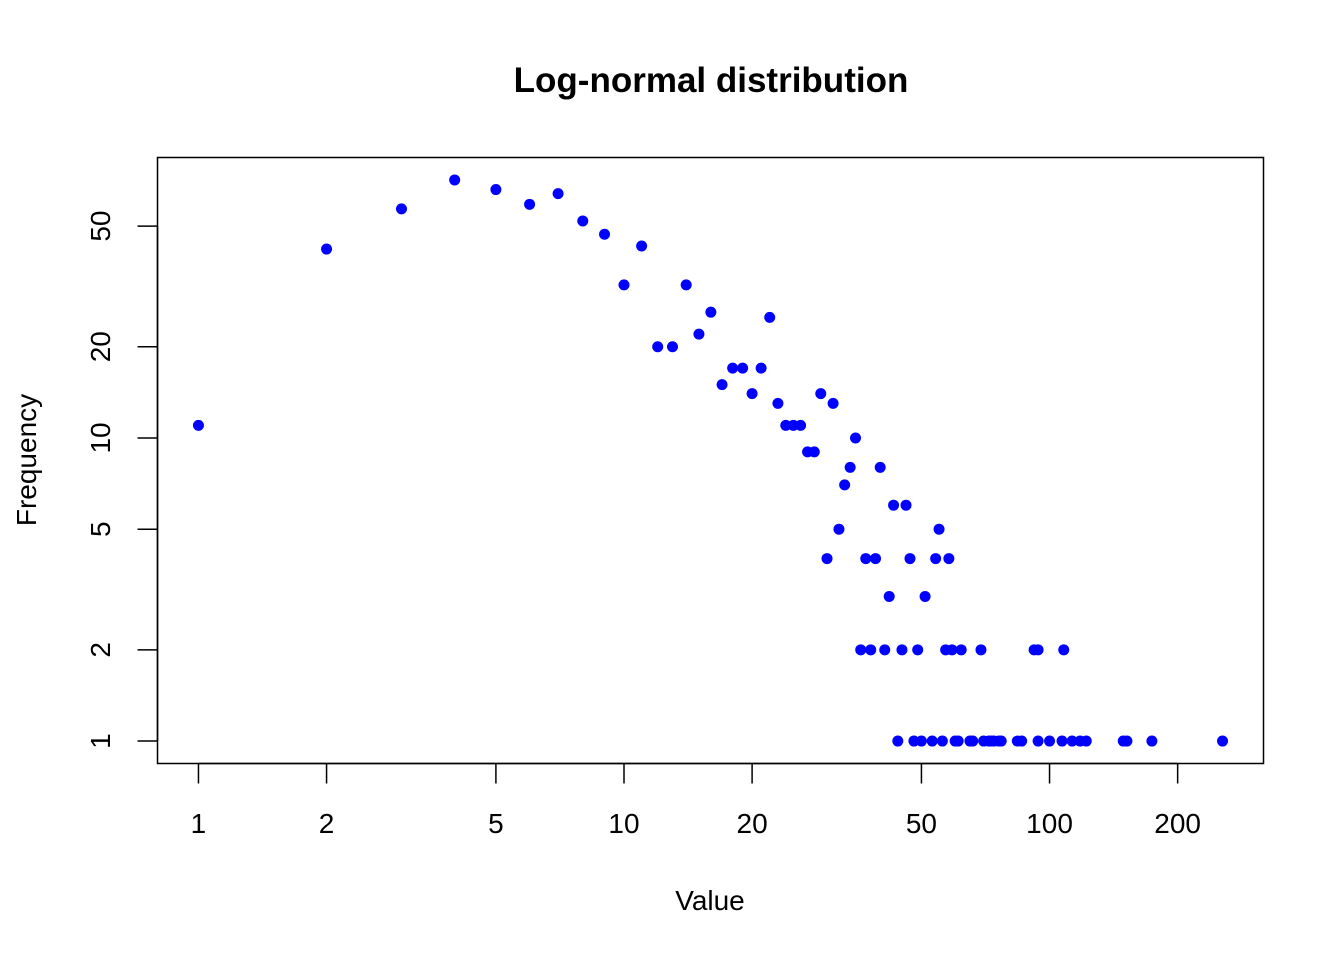 The image size is (1344, 960). I want to click on y-axis-label: Frequency, so click(26, 460).